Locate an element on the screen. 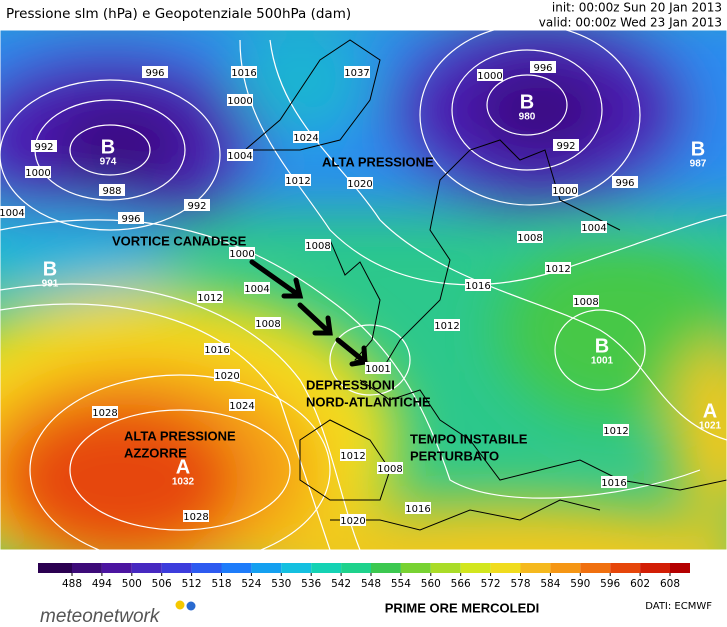 Image resolution: width=727 pixels, height=627 pixels. colorbar-label: 554 is located at coordinates (401, 584).